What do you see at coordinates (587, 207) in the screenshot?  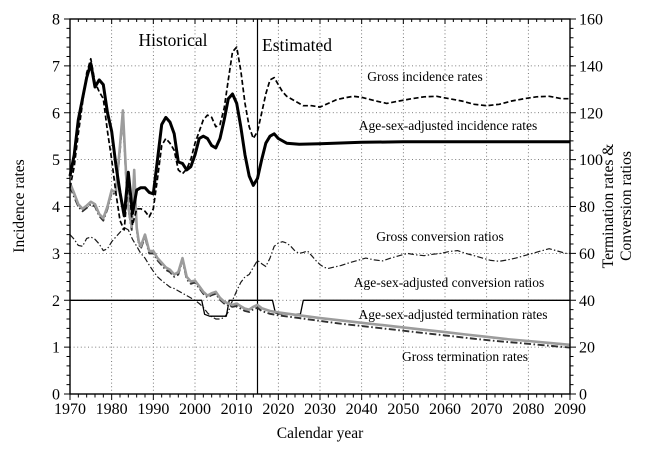 I see `y-right-tick-label: 80` at bounding box center [587, 207].